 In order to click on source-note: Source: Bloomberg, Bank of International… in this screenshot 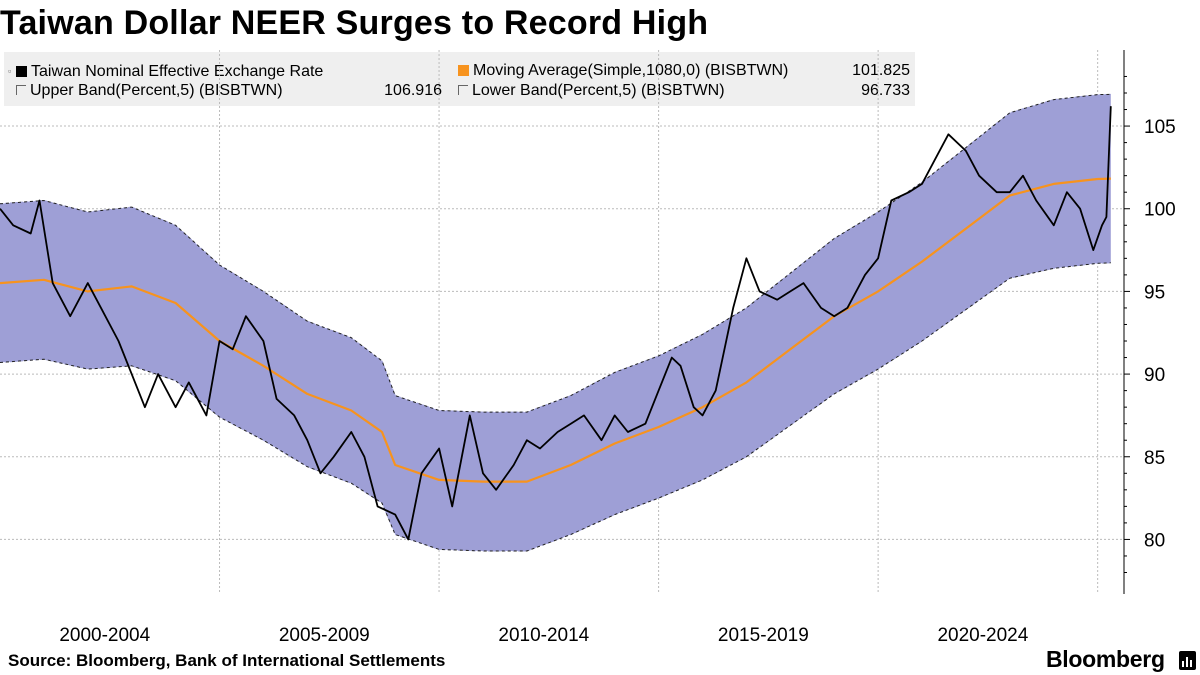, I will do `click(227, 660)`.